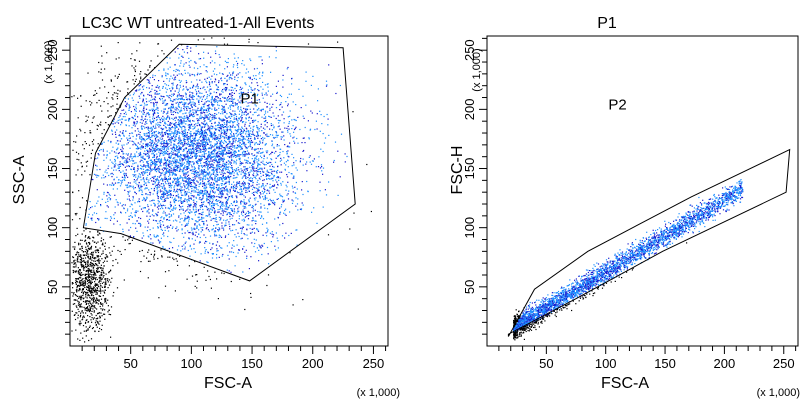 This screenshot has height=406, width=807. What do you see at coordinates (198, 23) in the screenshot?
I see `plot-1-title: LC3C WT untreated-1-All Events` at bounding box center [198, 23].